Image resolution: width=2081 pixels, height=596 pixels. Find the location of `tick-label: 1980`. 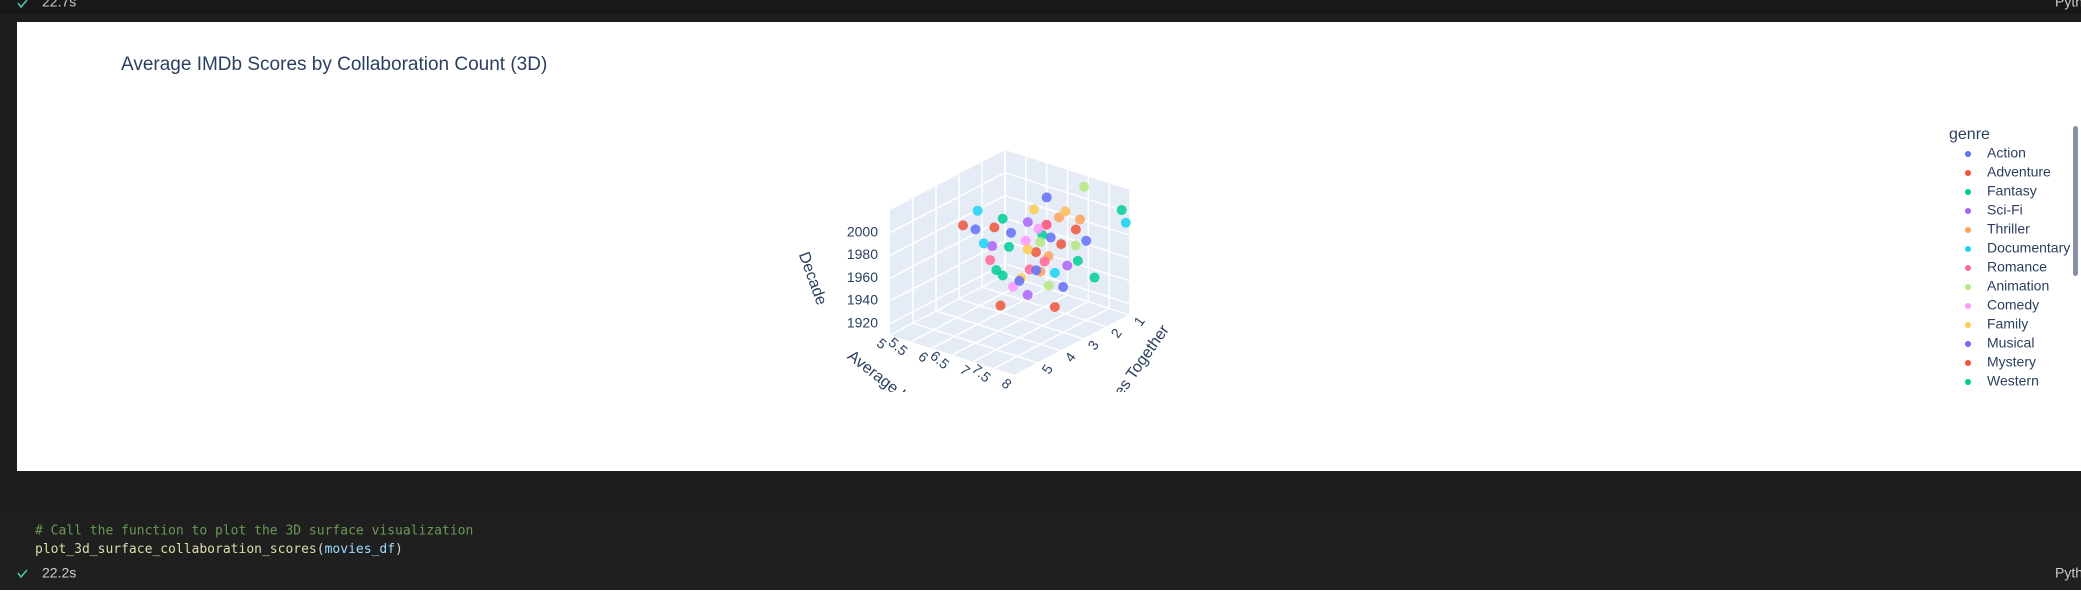

tick-label: 1980 is located at coordinates (862, 254).